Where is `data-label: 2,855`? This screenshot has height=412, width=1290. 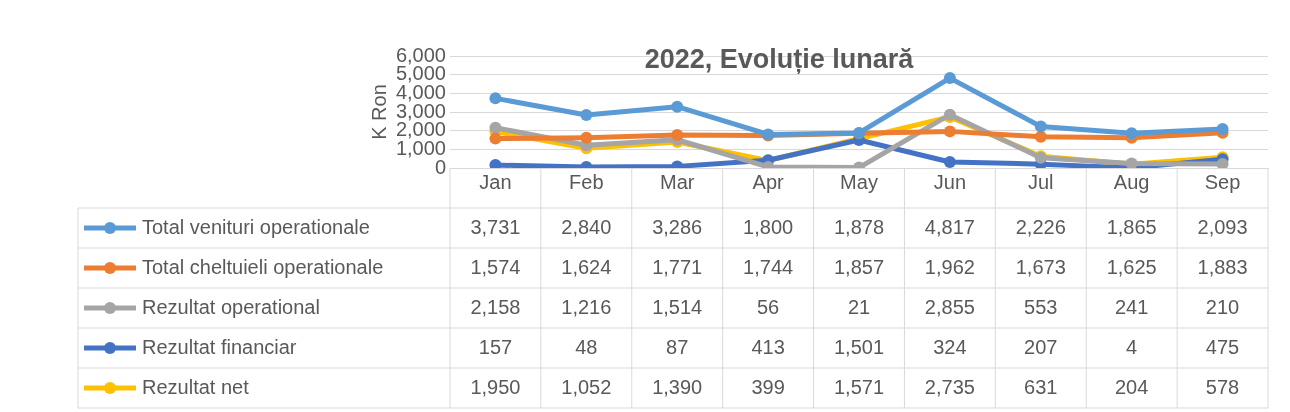
data-label: 2,855 is located at coordinates (949, 306).